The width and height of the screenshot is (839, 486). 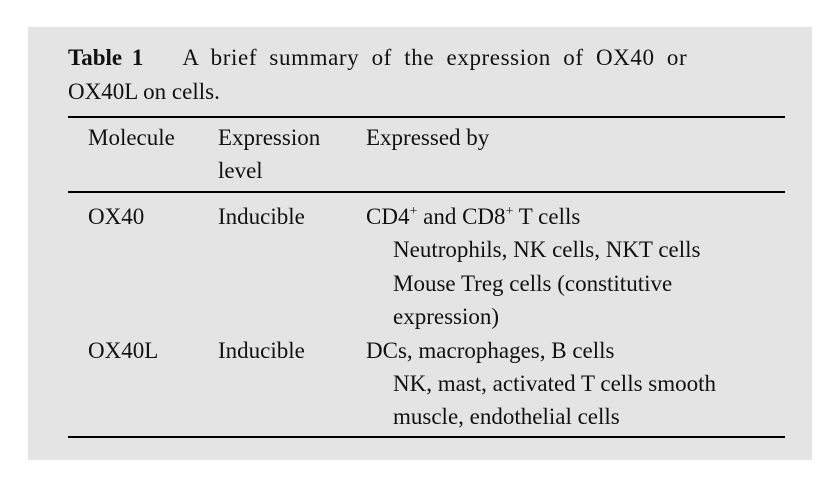 What do you see at coordinates (473, 216) in the screenshot?
I see `row-1-cells-line-1: CD4+ and CD8+ T cells` at bounding box center [473, 216].